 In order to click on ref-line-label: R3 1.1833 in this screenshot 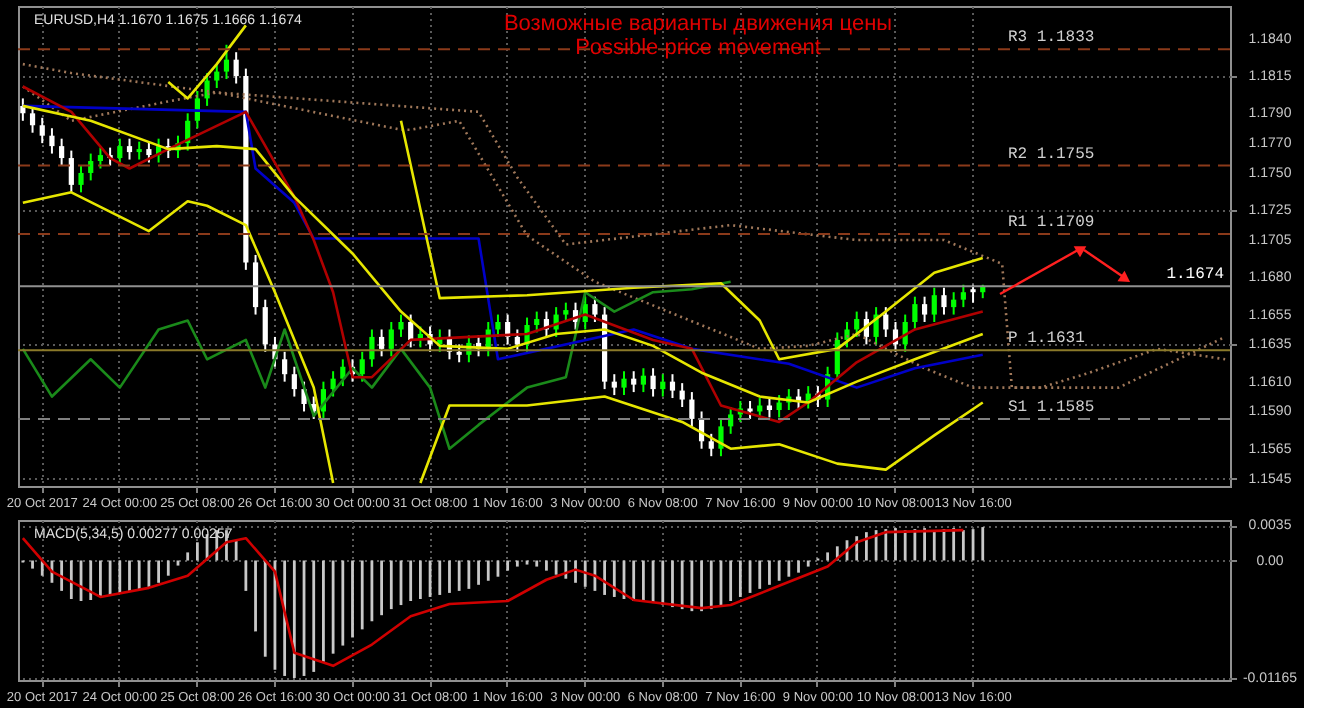, I will do `click(1051, 38)`.